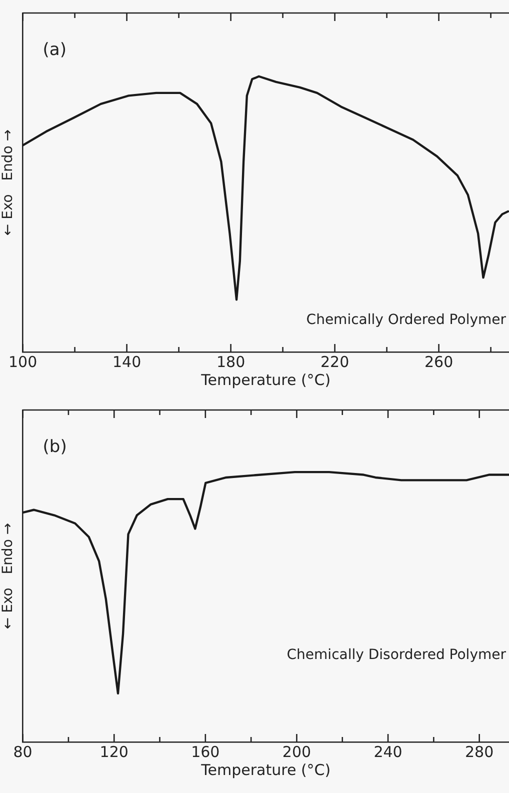  I want to click on x-tick-label: 140, so click(127, 361).